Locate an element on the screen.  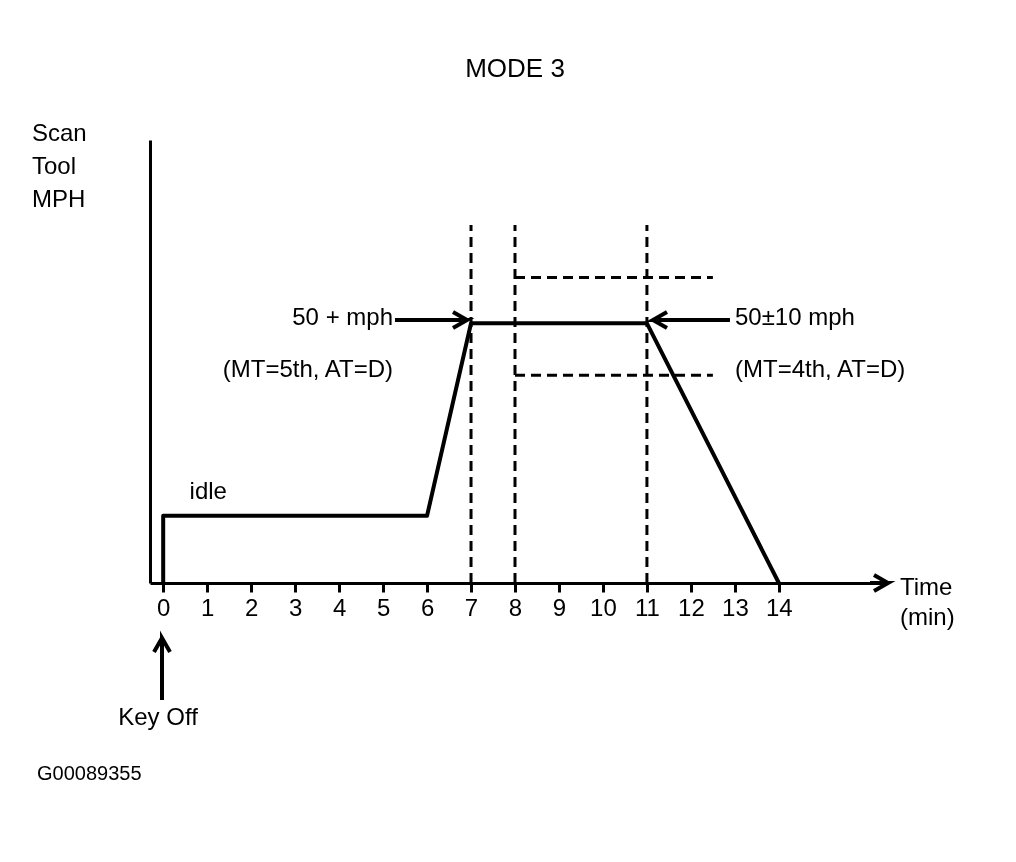
x-tick-label: 11 is located at coordinates (647, 607).